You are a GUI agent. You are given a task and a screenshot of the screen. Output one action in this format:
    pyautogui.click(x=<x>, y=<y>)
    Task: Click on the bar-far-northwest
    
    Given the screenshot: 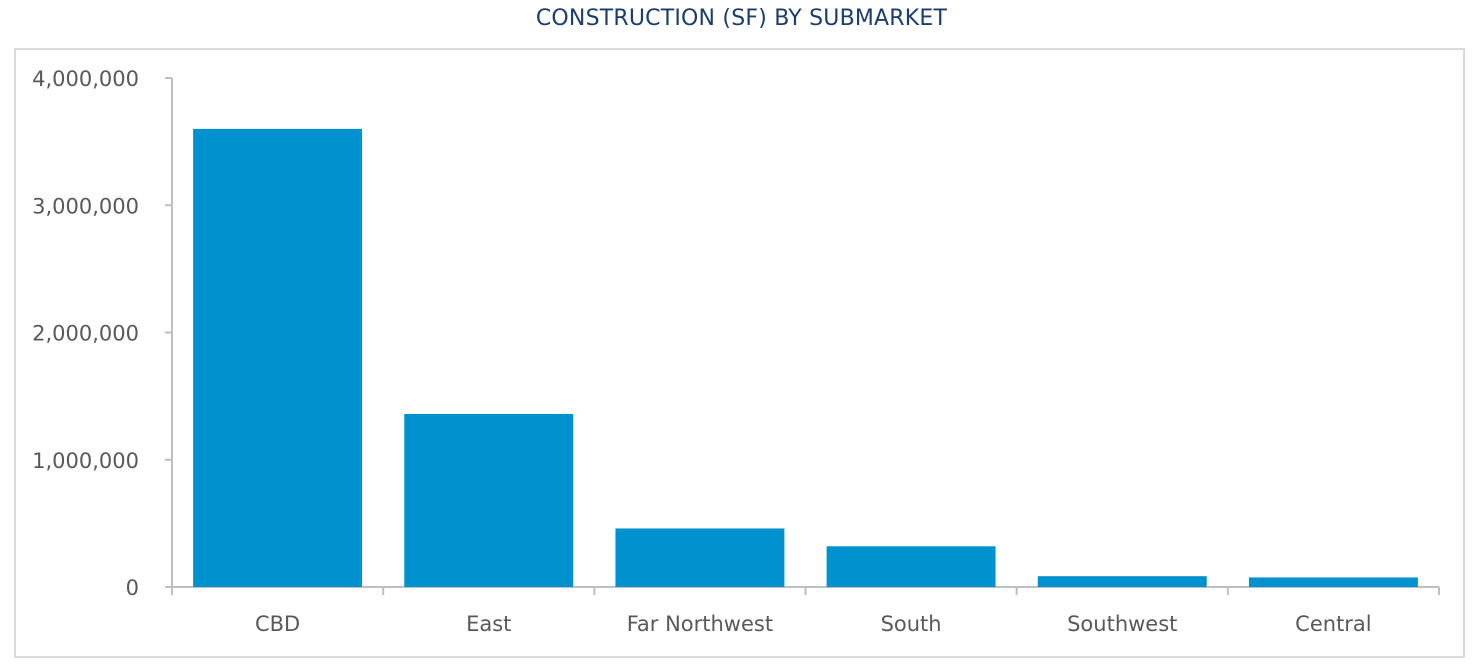 What is the action you would take?
    pyautogui.click(x=700, y=557)
    